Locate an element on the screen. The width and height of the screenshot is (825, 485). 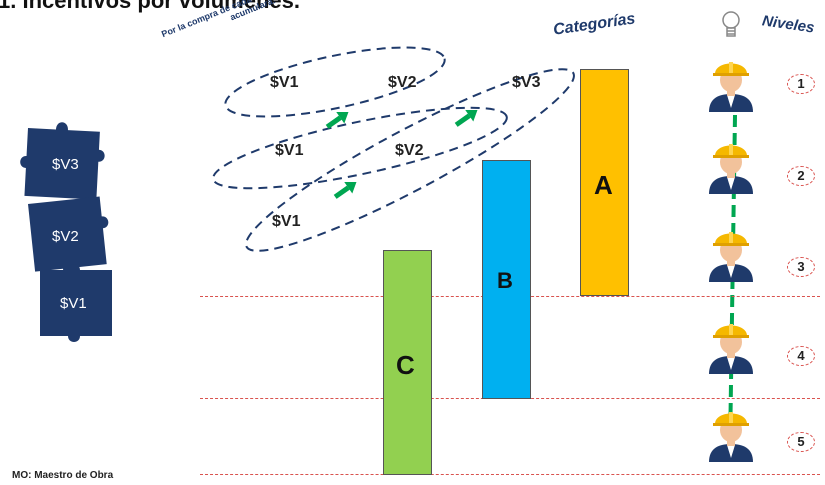
page-title: 1. Incentivos por volúmenes. is located at coordinates (150, 6).